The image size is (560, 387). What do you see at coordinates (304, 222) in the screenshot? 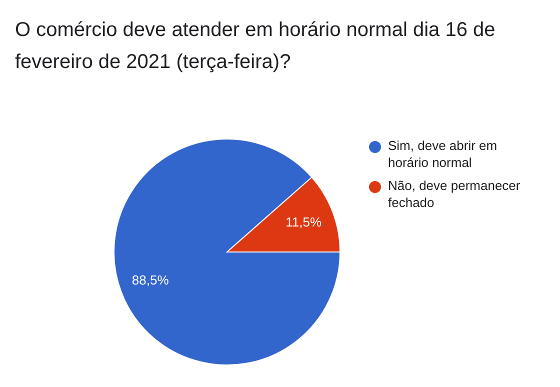
I see `data-label: 11,5%` at bounding box center [304, 222].